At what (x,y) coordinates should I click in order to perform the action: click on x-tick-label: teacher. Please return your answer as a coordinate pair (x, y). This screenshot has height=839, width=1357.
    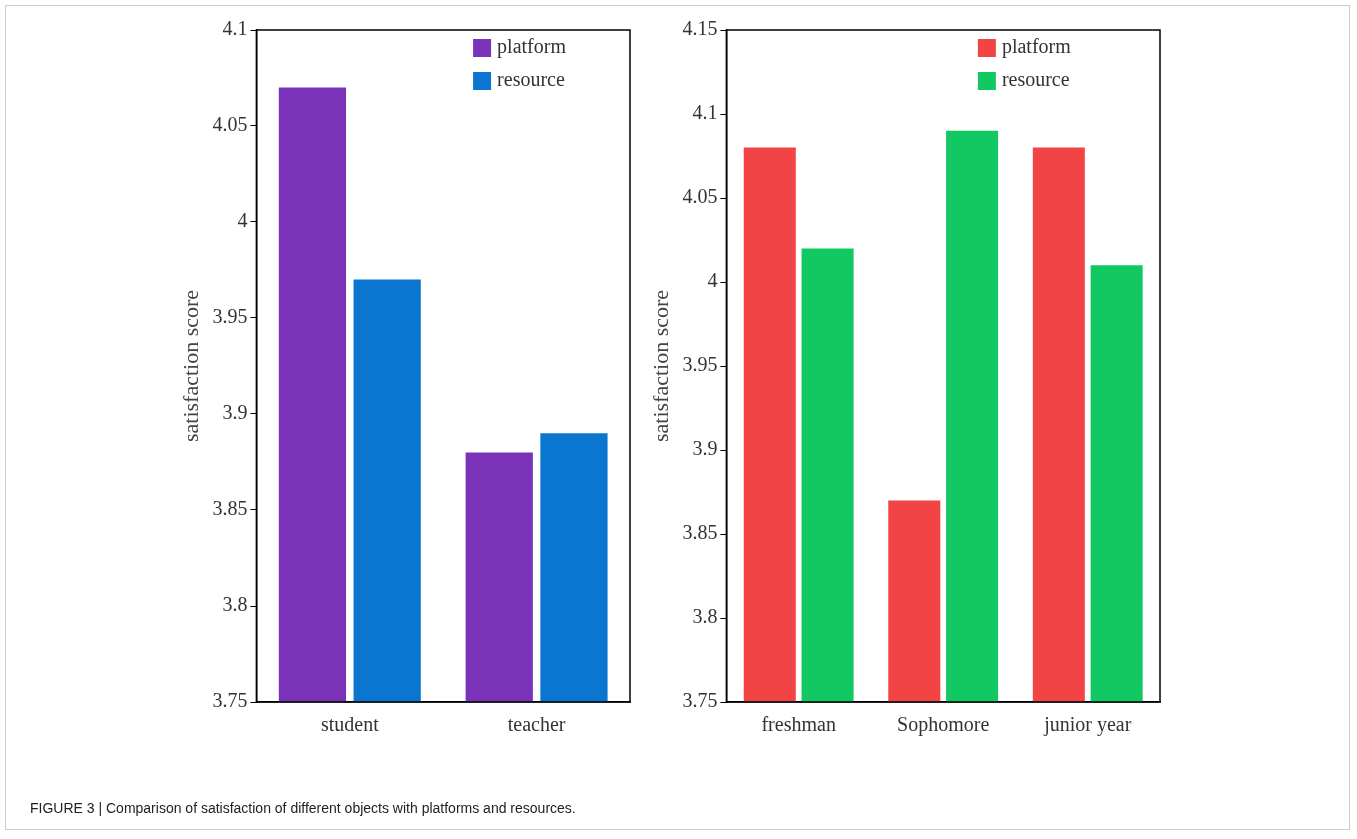
    Looking at the image, I should click on (536, 724).